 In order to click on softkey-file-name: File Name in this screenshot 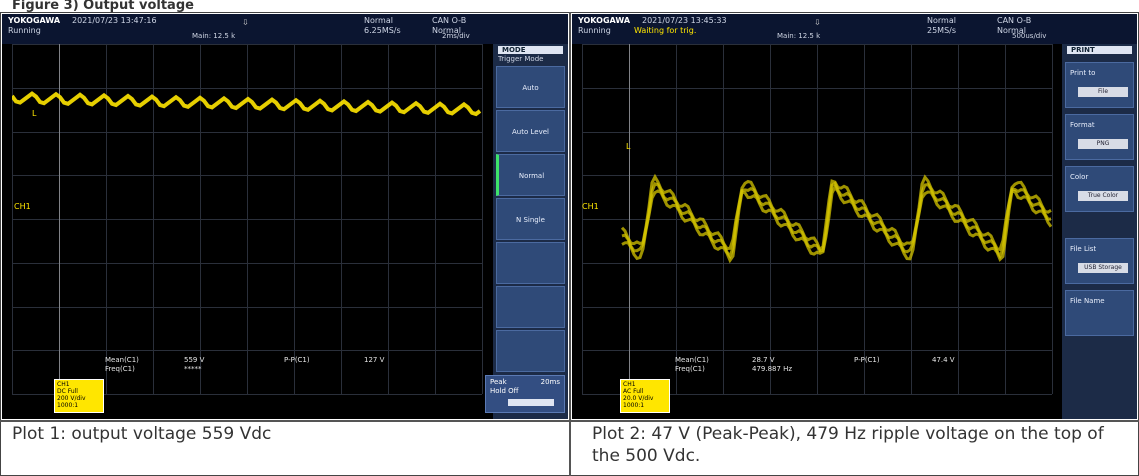, I will do `click(1099, 313)`.